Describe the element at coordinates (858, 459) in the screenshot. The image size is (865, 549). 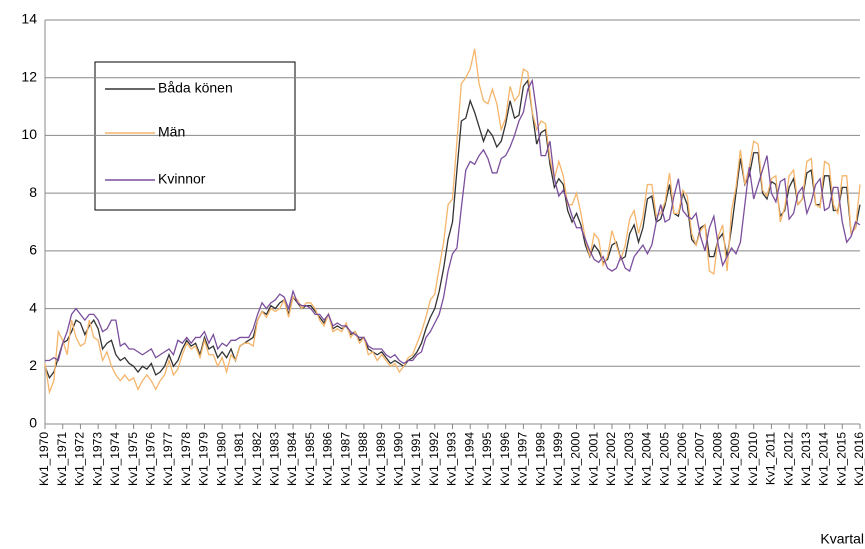
I see `x-tick-label: Kv1_2016` at that location.